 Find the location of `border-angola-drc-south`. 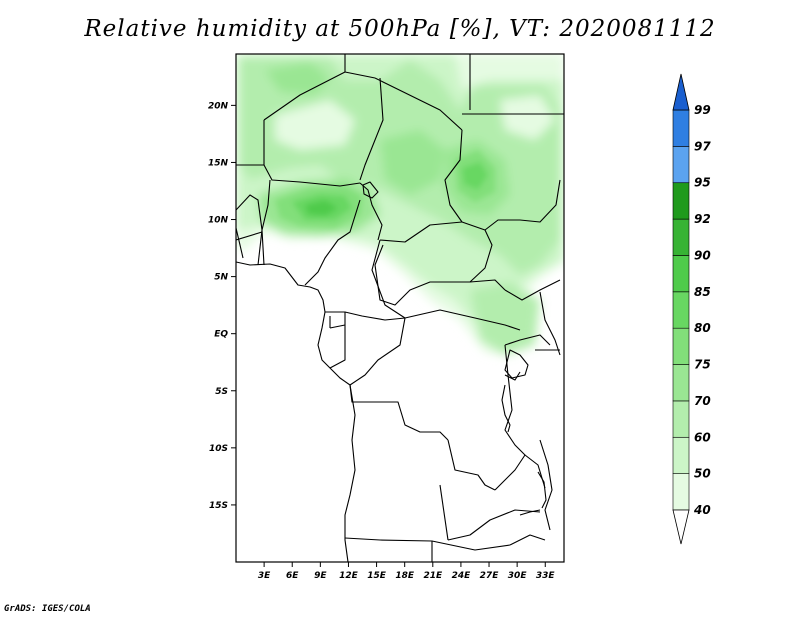

border-angola-drc-south is located at coordinates (471, 465).